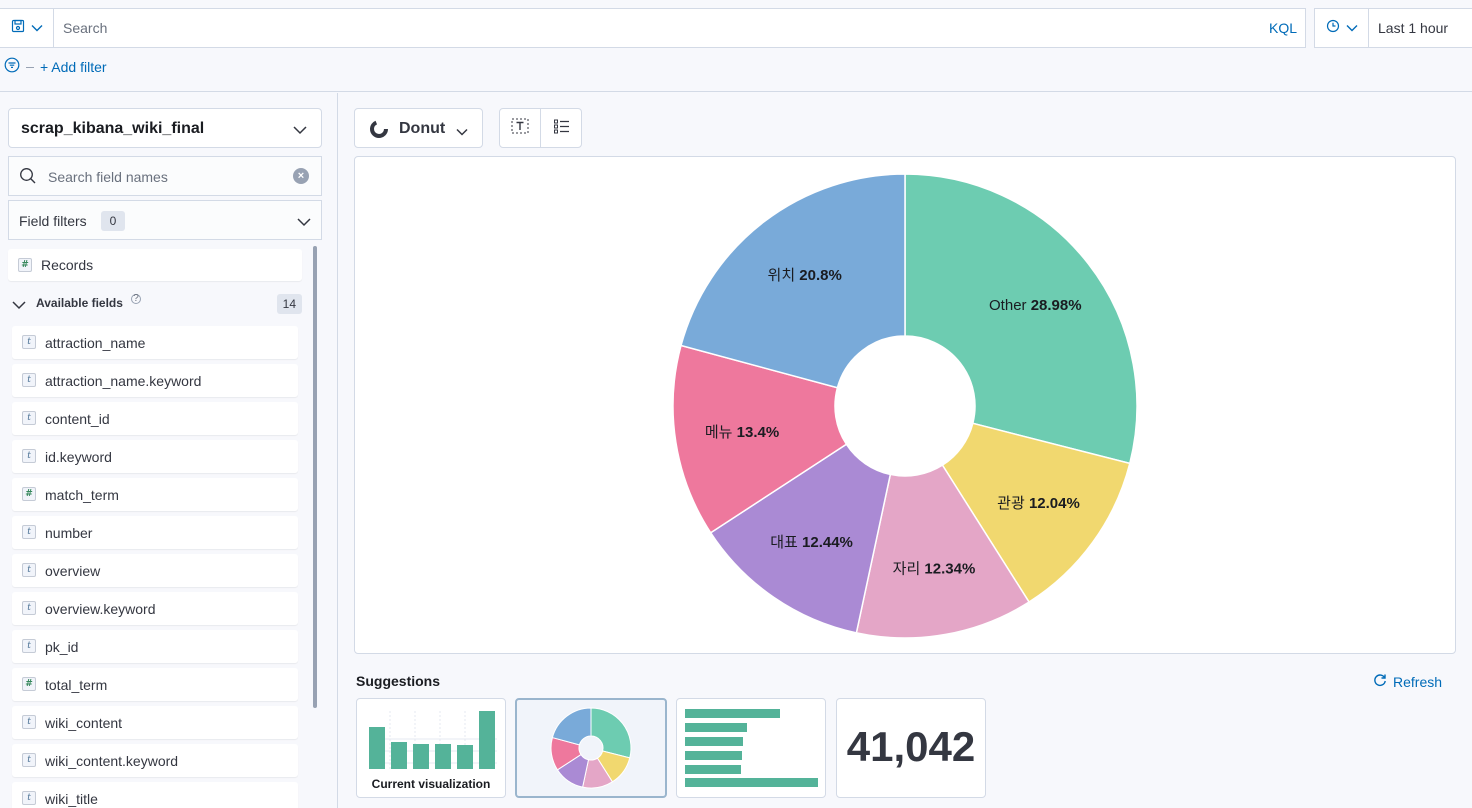 The height and width of the screenshot is (808, 1472). I want to click on slice-label: 대표 12.44%, so click(811, 542).